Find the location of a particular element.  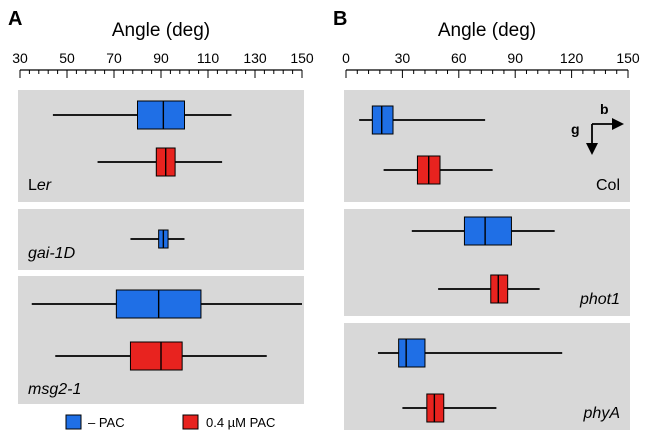

group-label: phot1 is located at coordinates (599, 299).